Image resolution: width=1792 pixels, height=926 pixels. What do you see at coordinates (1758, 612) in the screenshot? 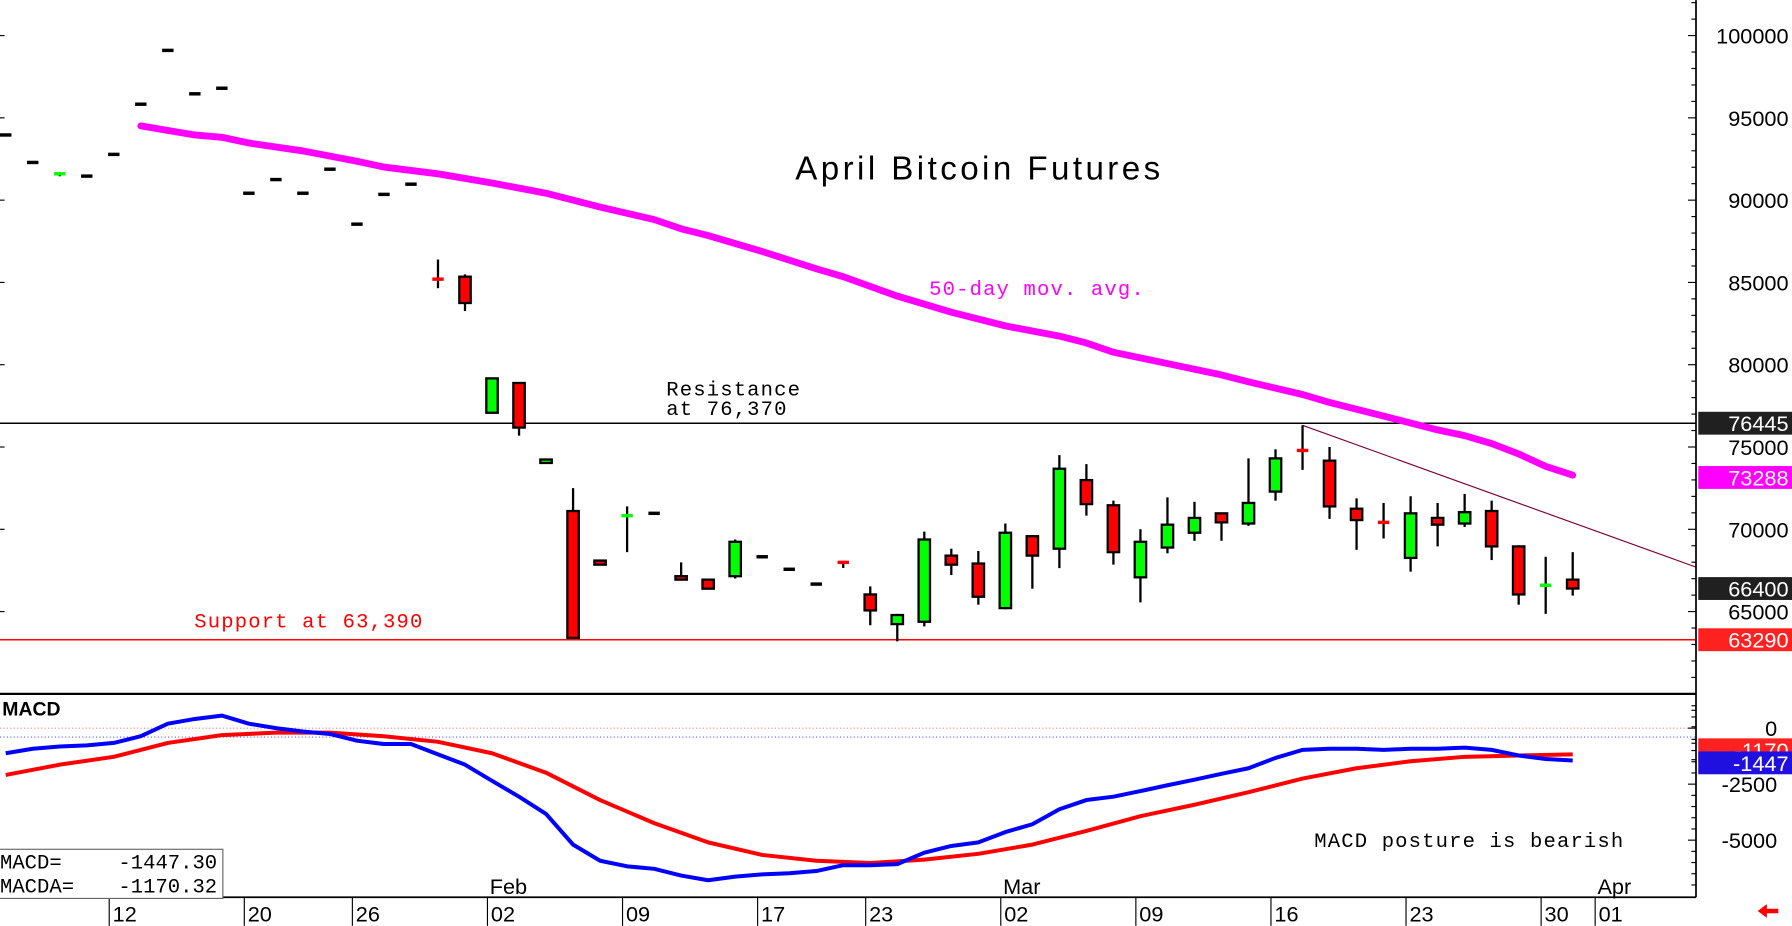
I see `price-tick-label: 65000` at bounding box center [1758, 612].